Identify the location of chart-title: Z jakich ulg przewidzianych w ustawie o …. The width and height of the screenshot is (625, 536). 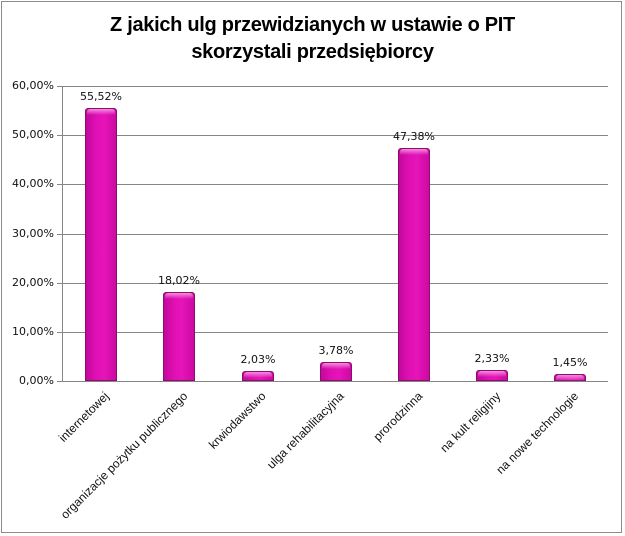
(312, 39).